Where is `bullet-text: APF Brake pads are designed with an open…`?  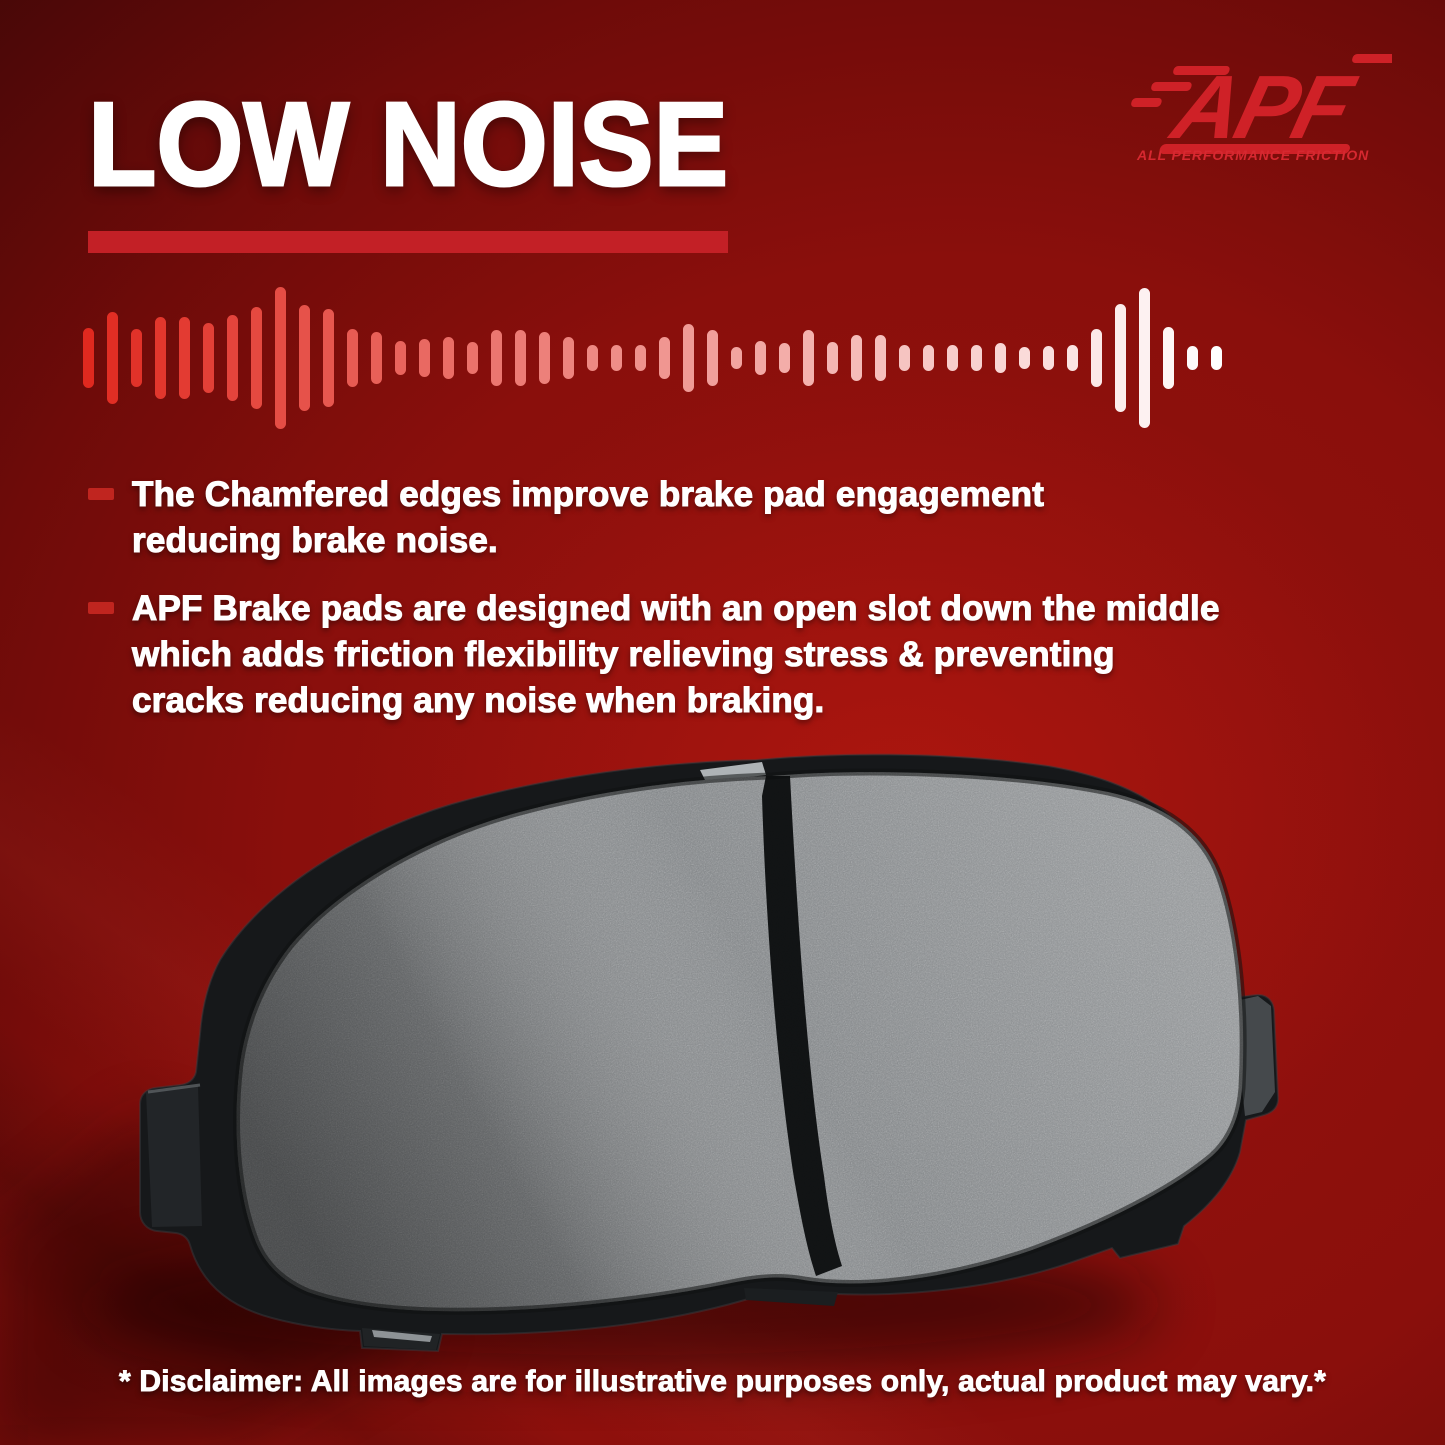 bullet-text: APF Brake pads are designed with an open… is located at coordinates (675, 655).